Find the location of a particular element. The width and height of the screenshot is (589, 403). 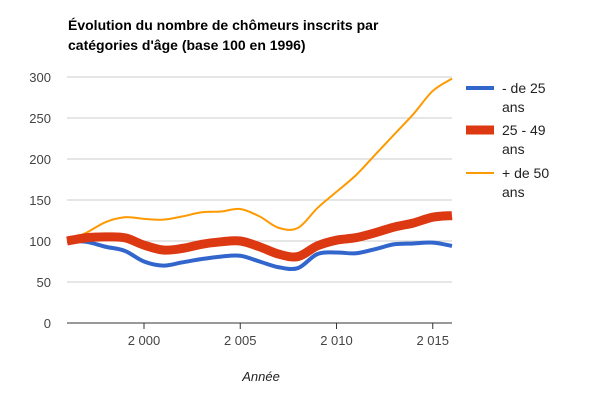

y-tick-label: 200 is located at coordinates (40, 159).